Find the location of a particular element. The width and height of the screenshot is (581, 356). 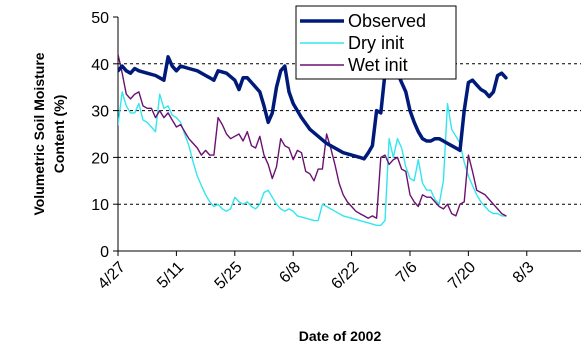

y-tick-label: 50 is located at coordinates (100, 18).